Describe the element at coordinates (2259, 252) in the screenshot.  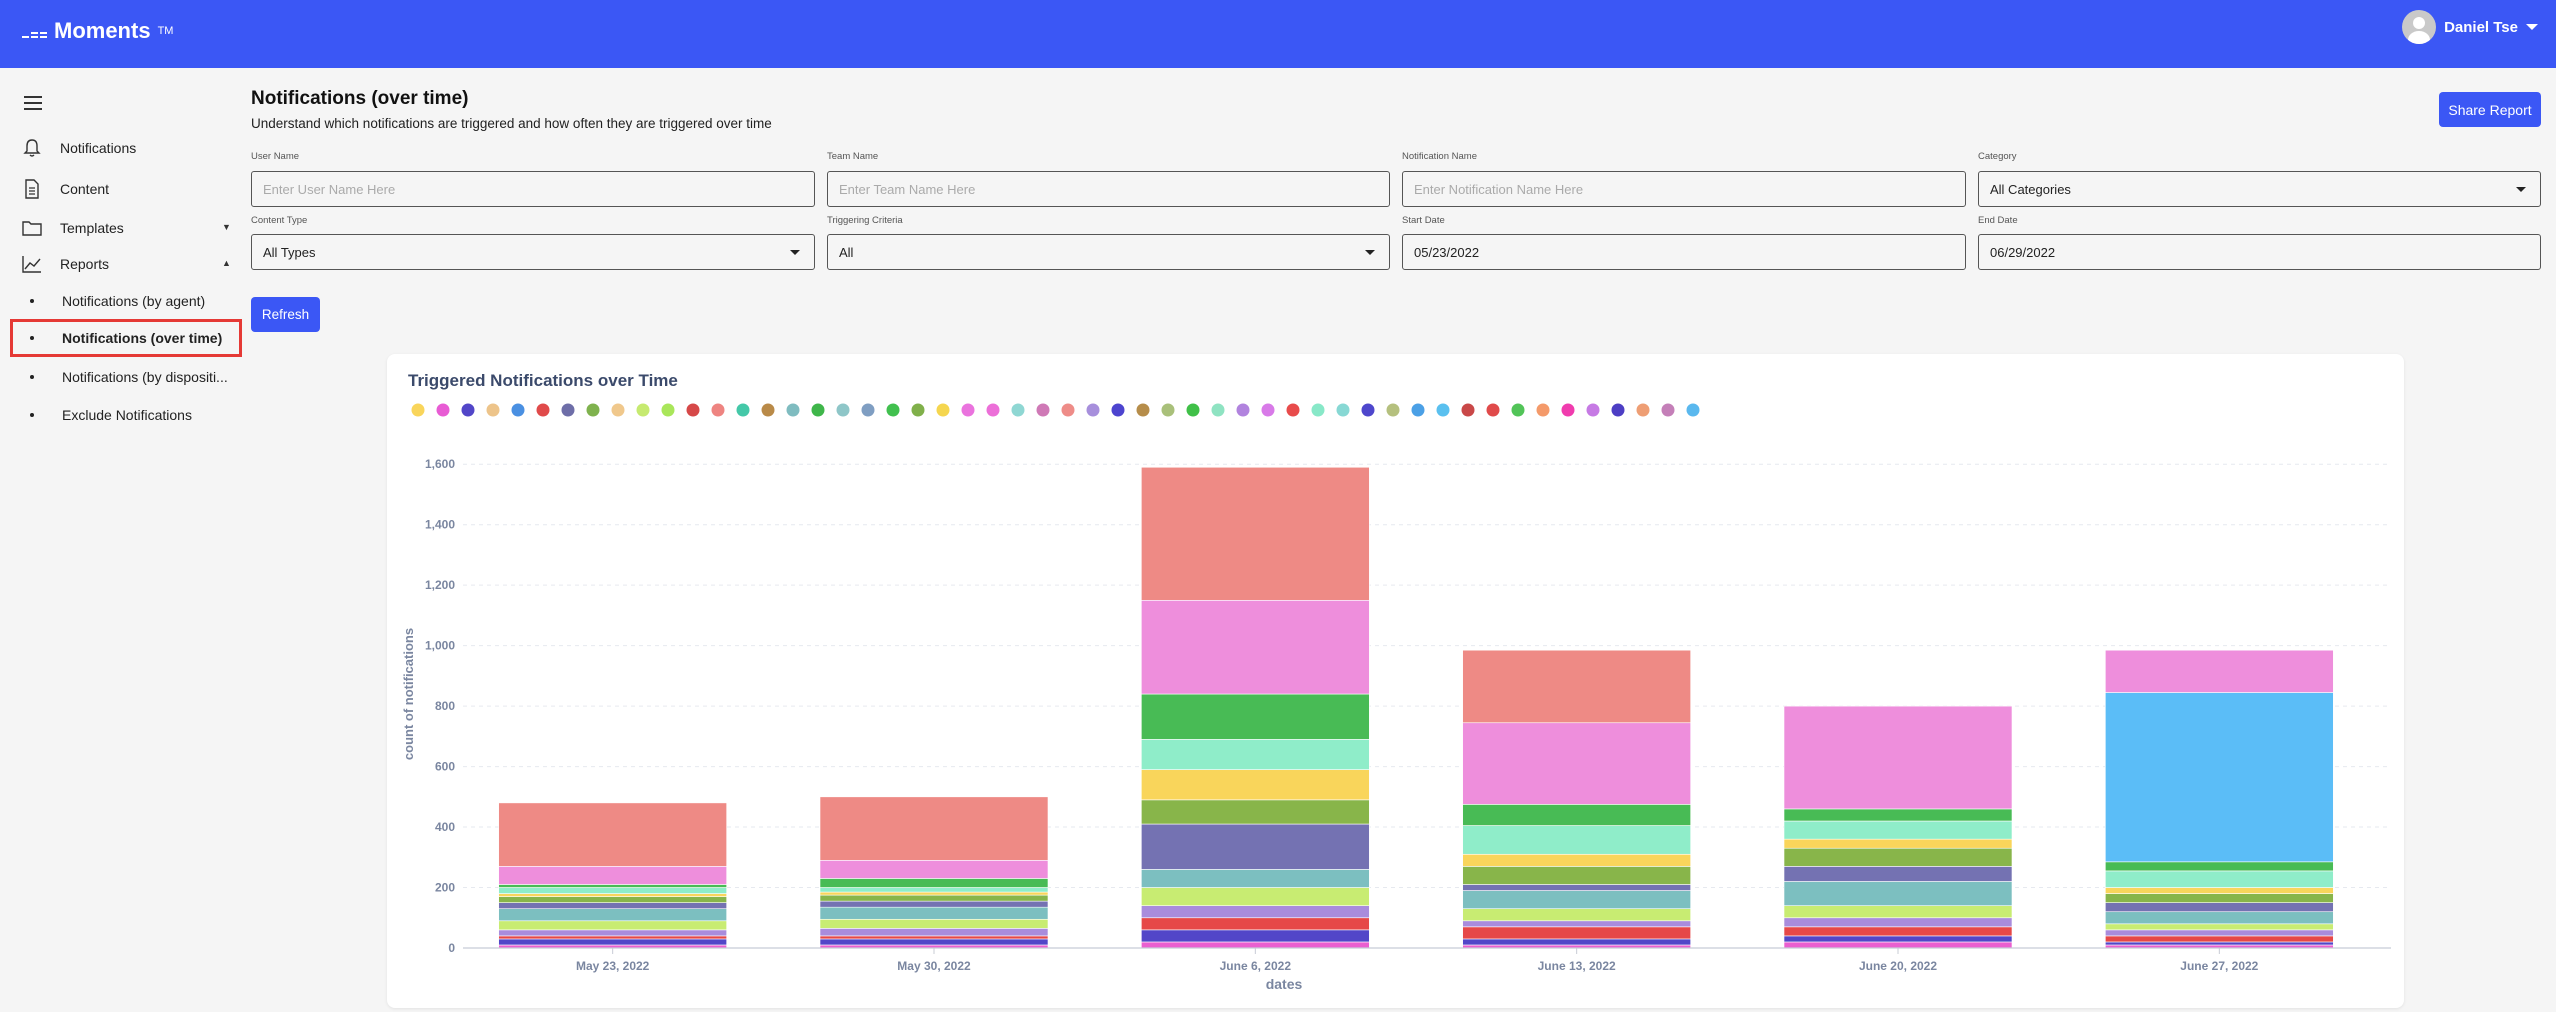
I see `end-date-input: 06/29/2022` at that location.